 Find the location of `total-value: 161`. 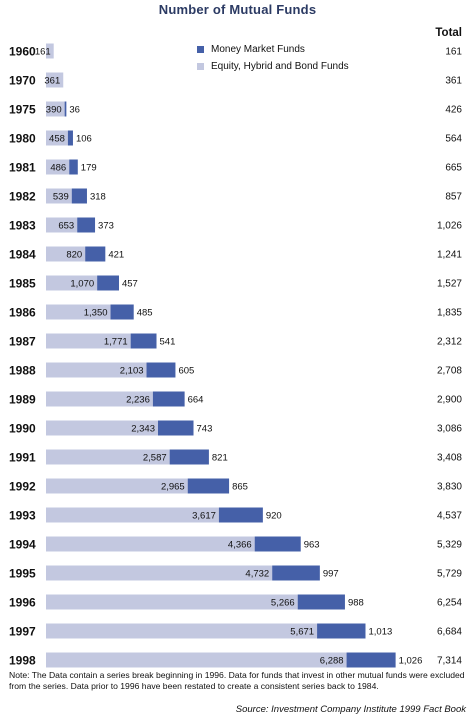

total-value: 161 is located at coordinates (453, 52).